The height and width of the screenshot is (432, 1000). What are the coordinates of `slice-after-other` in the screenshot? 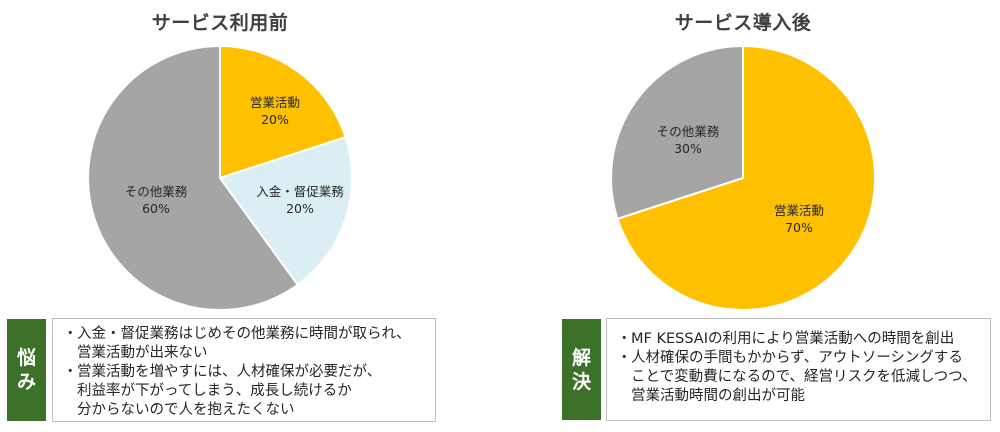 It's located at (677, 132).